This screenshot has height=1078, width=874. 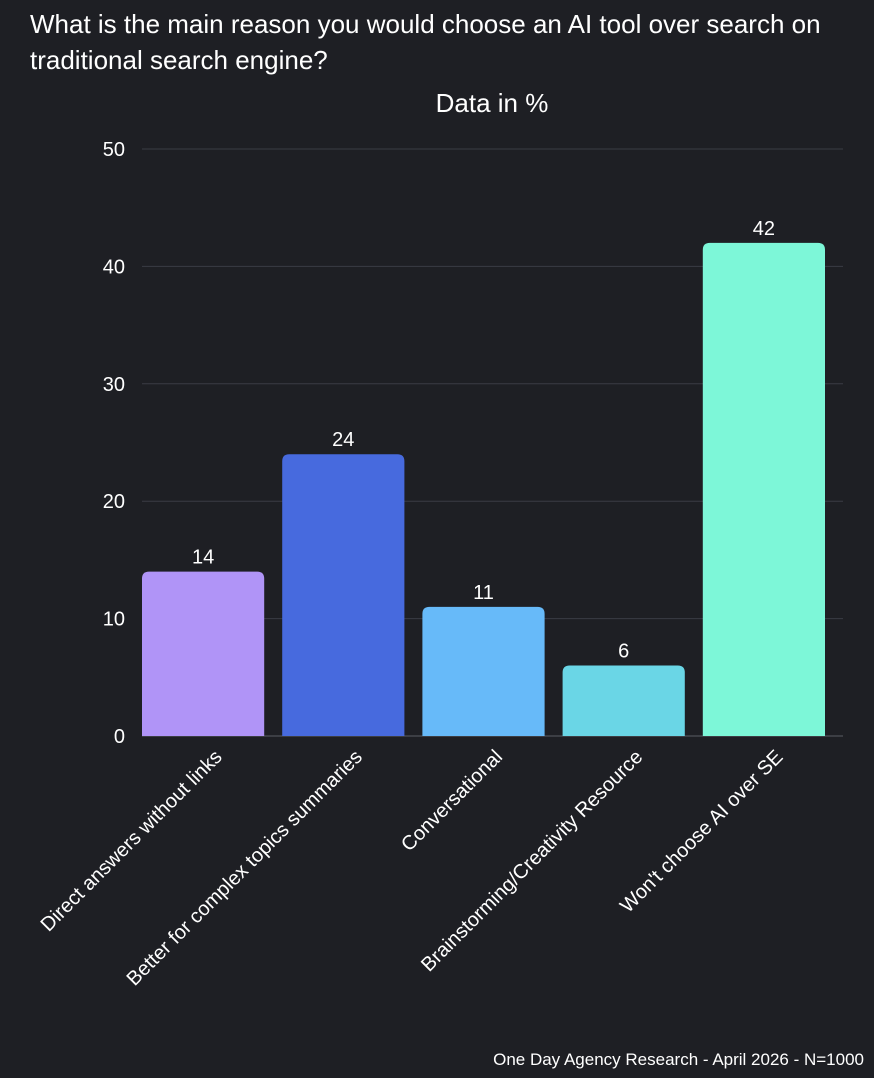 I want to click on y-tick-label: 50, so click(x=114, y=150).